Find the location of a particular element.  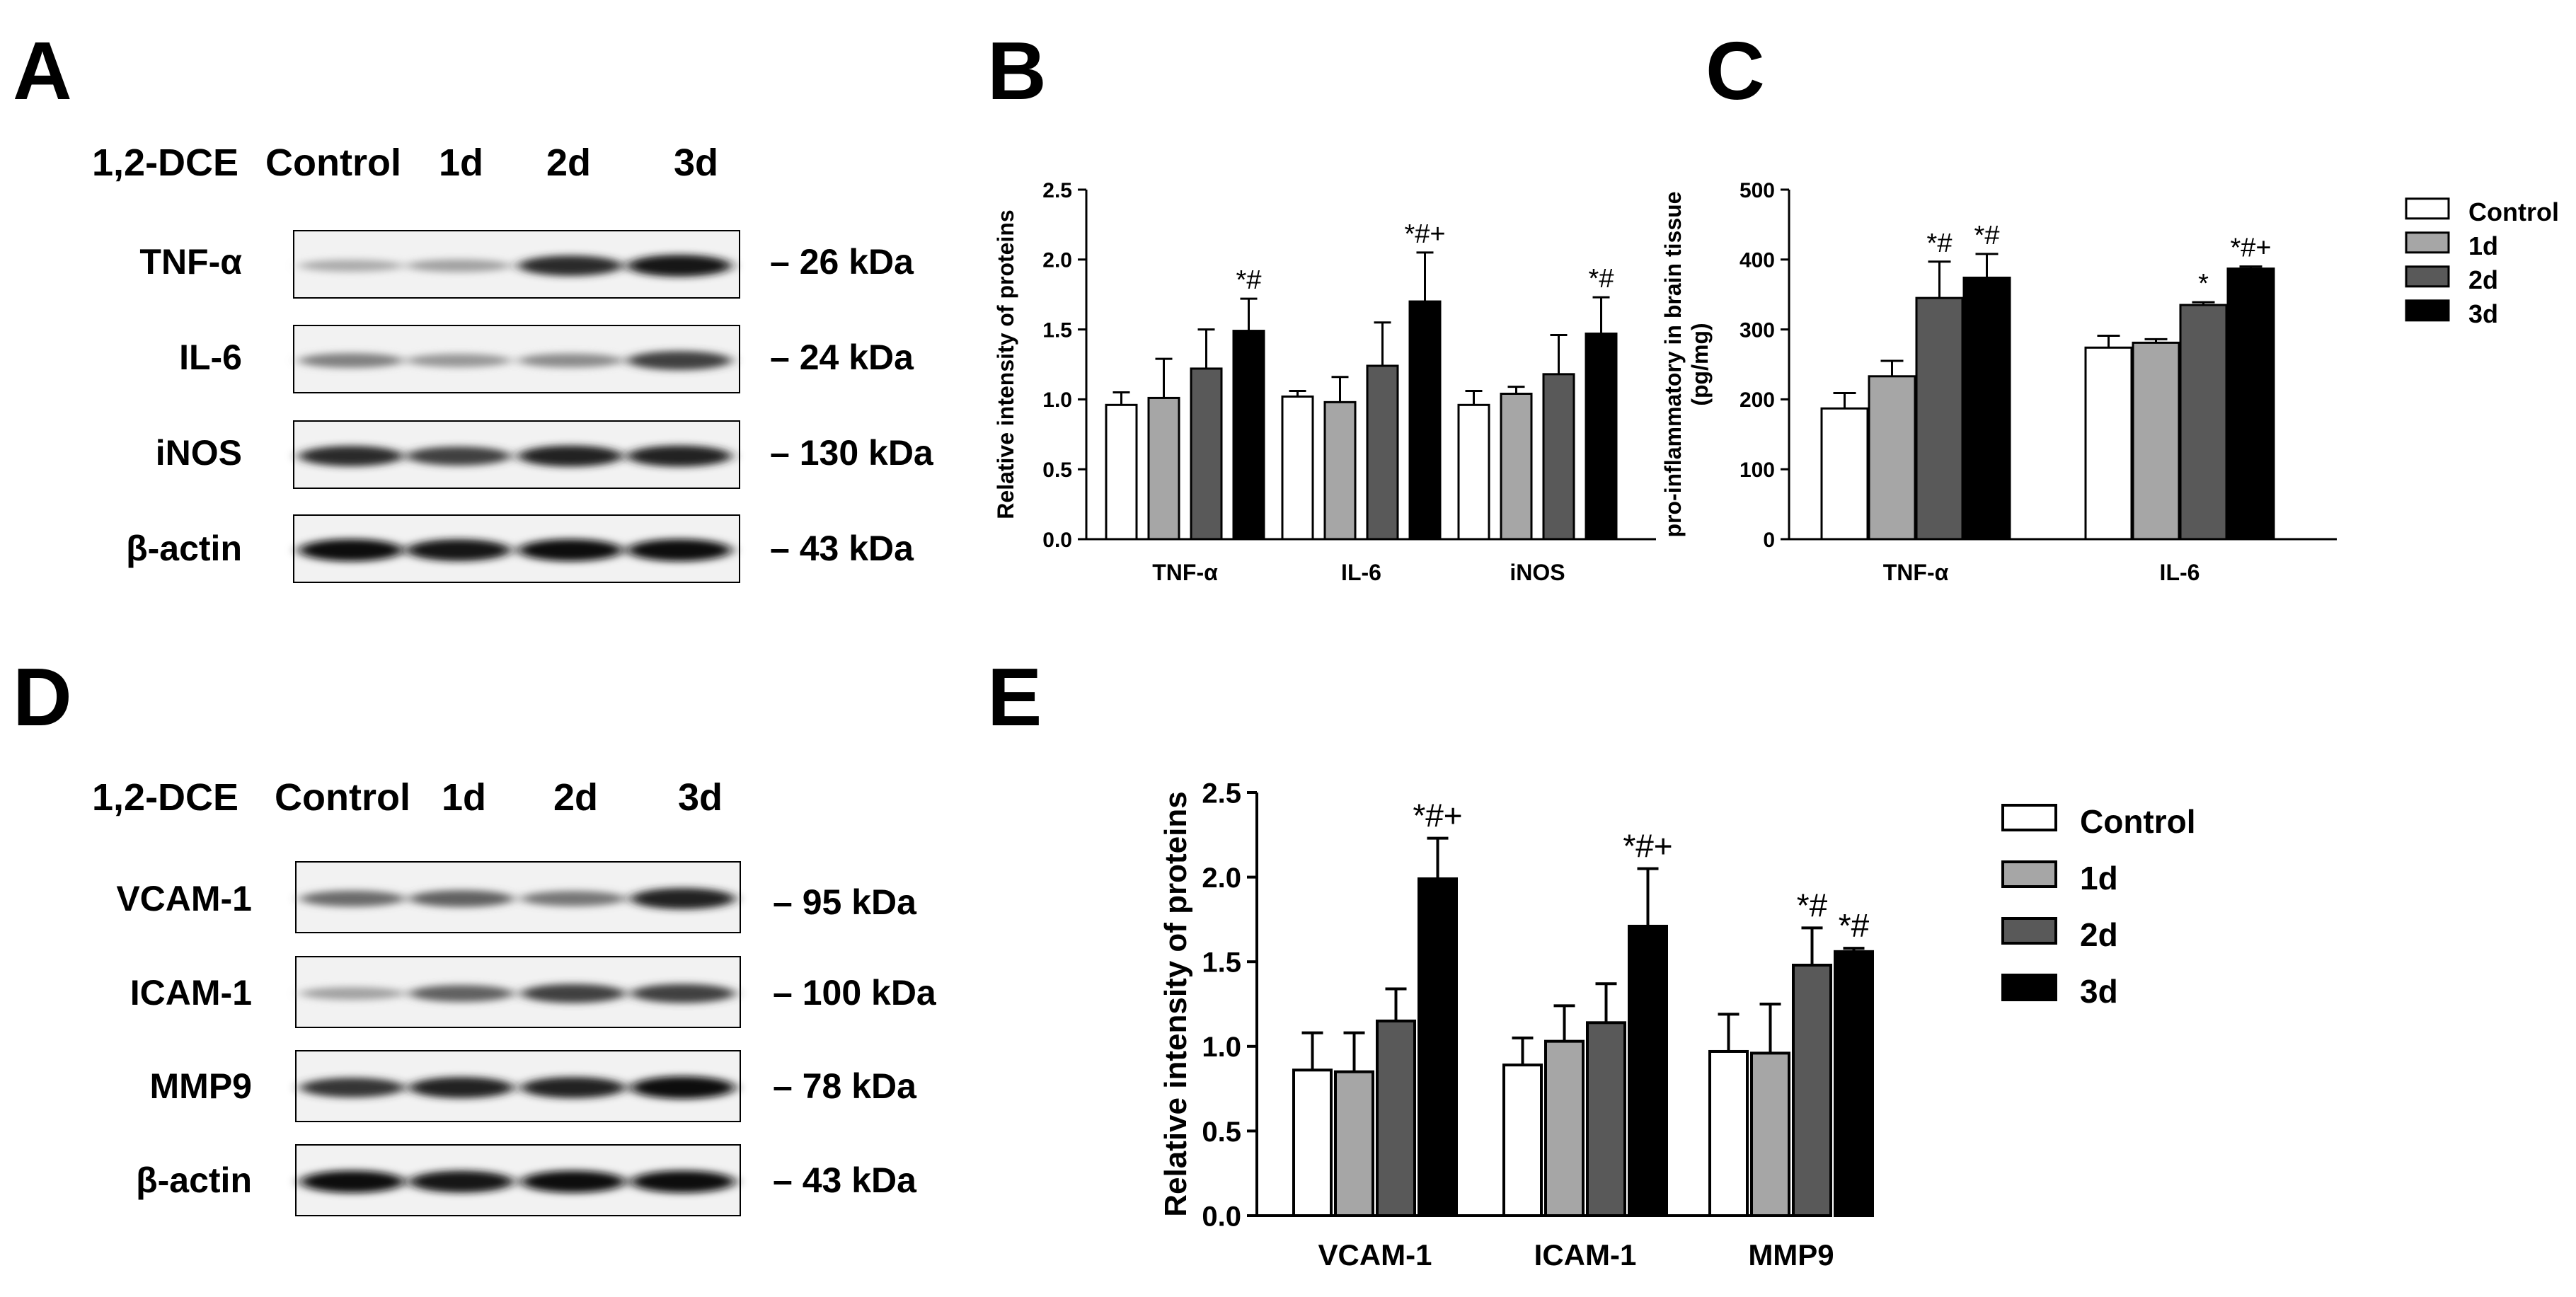

blot-d-size-marker: – 95 kDa is located at coordinates (845, 902).